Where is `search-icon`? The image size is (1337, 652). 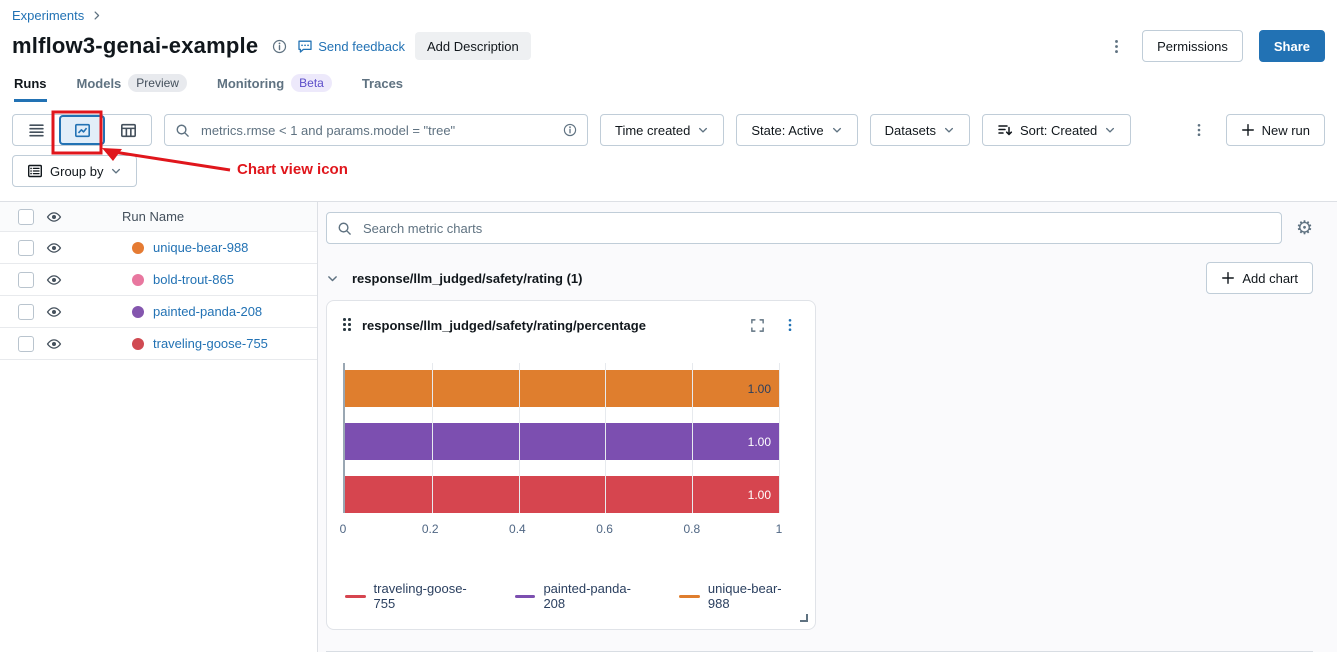
search-icon is located at coordinates (344, 228).